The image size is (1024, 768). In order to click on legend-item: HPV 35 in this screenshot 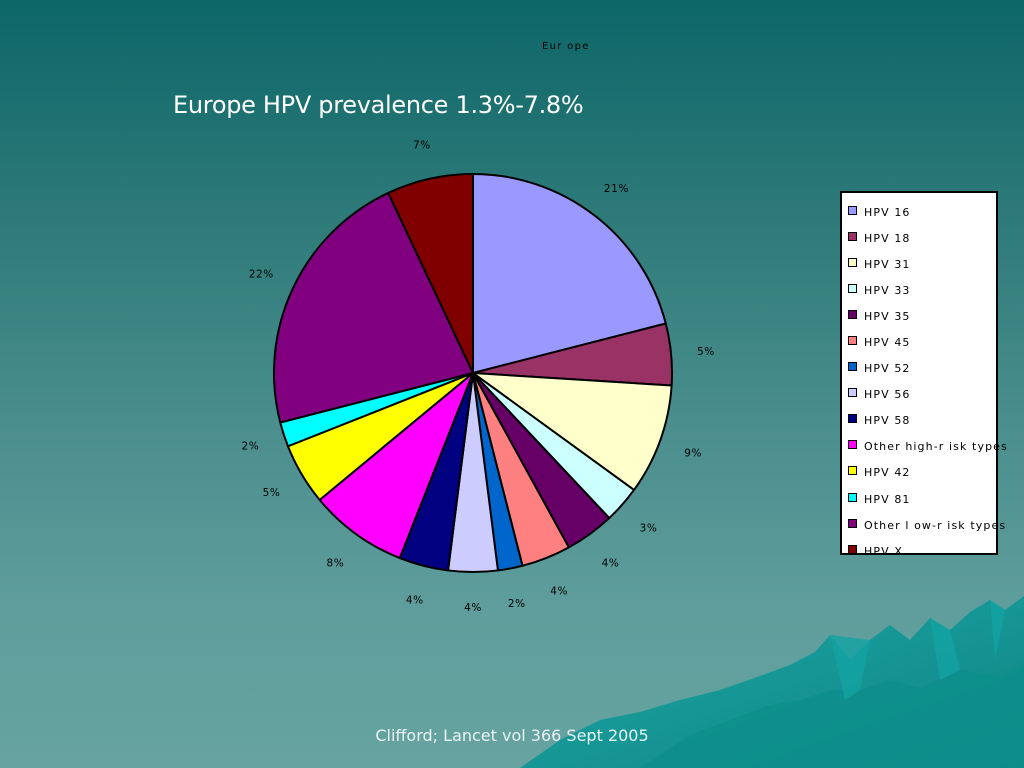, I will do `click(922, 316)`.